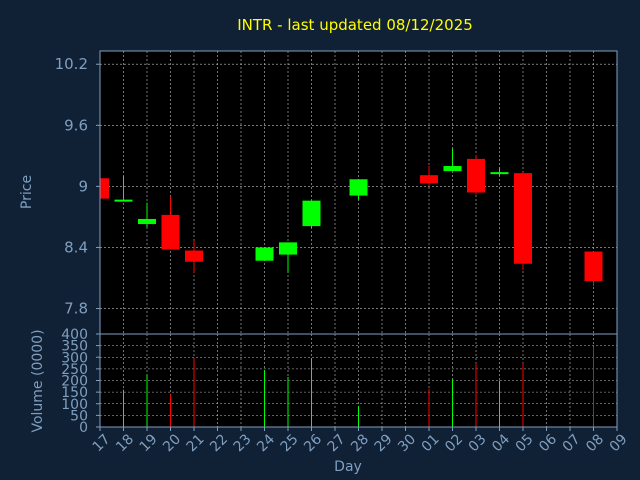 The image size is (640, 480). Describe the element at coordinates (74, 382) in the screenshot. I see `volume-tick-label: 200` at that location.